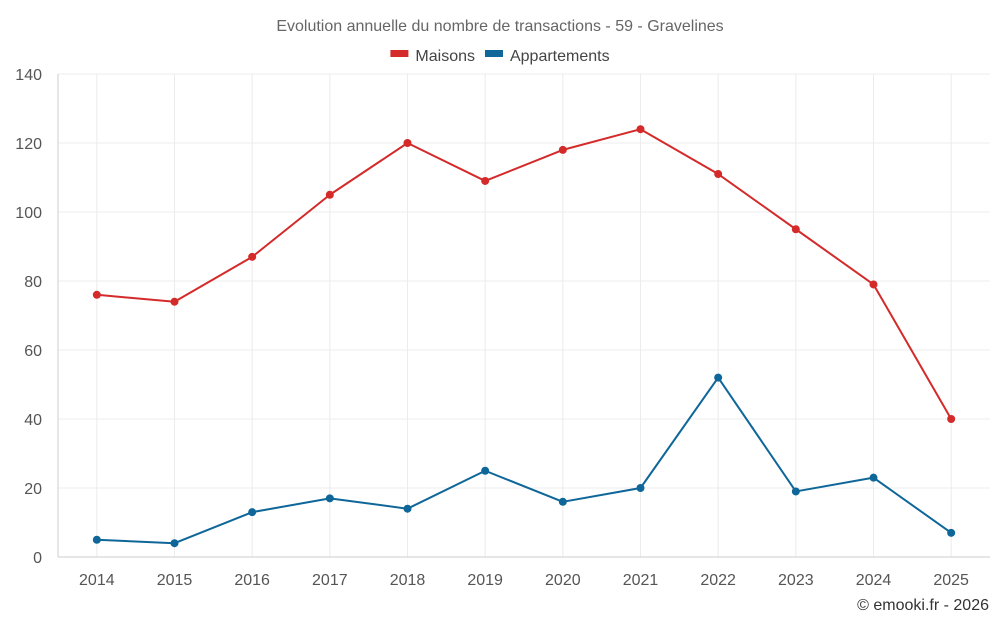 The height and width of the screenshot is (625, 1000). I want to click on x-tick-label: 2022, so click(718, 580).